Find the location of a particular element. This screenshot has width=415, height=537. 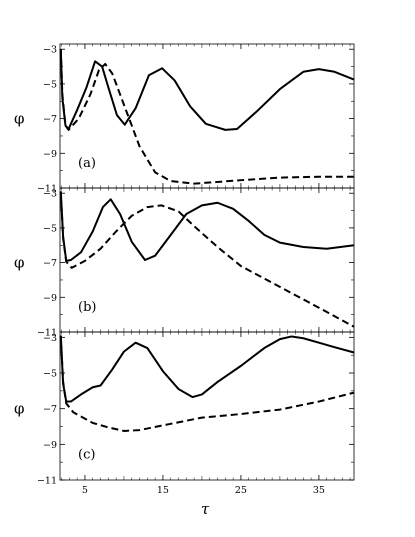

x-tick-label: 15 is located at coordinates (163, 490).